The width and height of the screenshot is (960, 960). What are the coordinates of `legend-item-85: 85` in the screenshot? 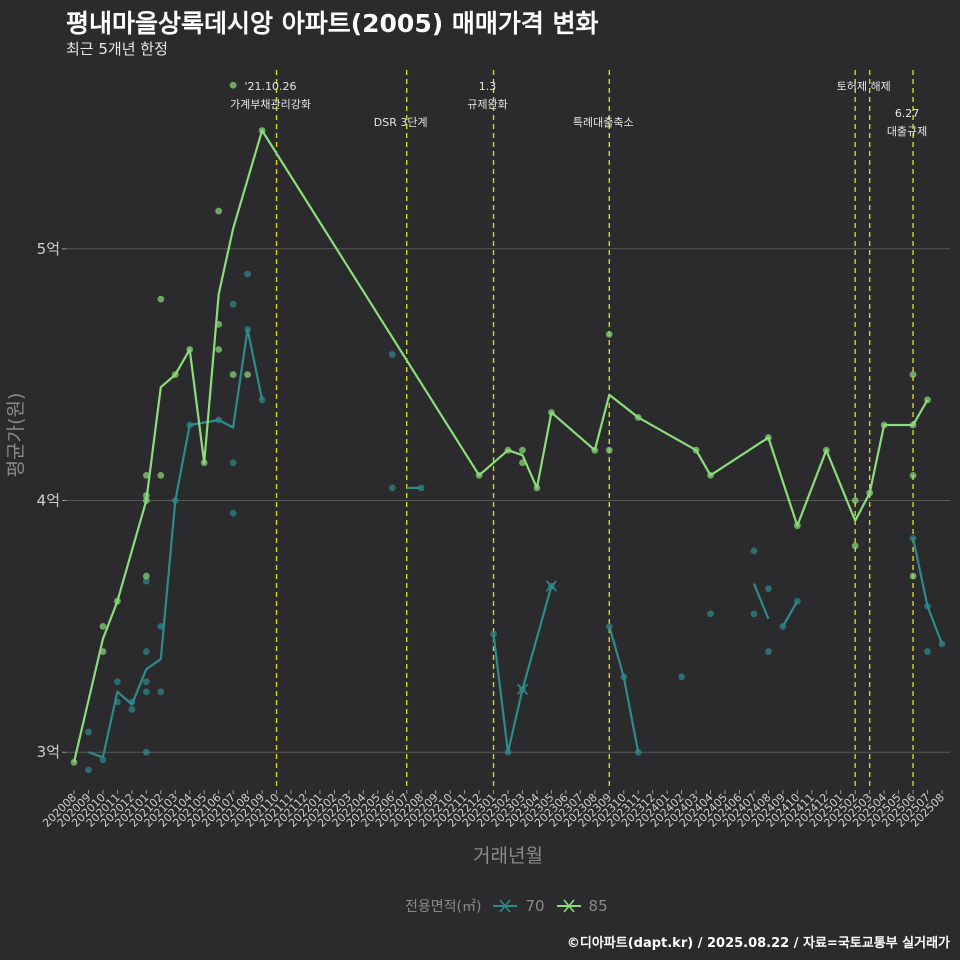 It's located at (581, 906).